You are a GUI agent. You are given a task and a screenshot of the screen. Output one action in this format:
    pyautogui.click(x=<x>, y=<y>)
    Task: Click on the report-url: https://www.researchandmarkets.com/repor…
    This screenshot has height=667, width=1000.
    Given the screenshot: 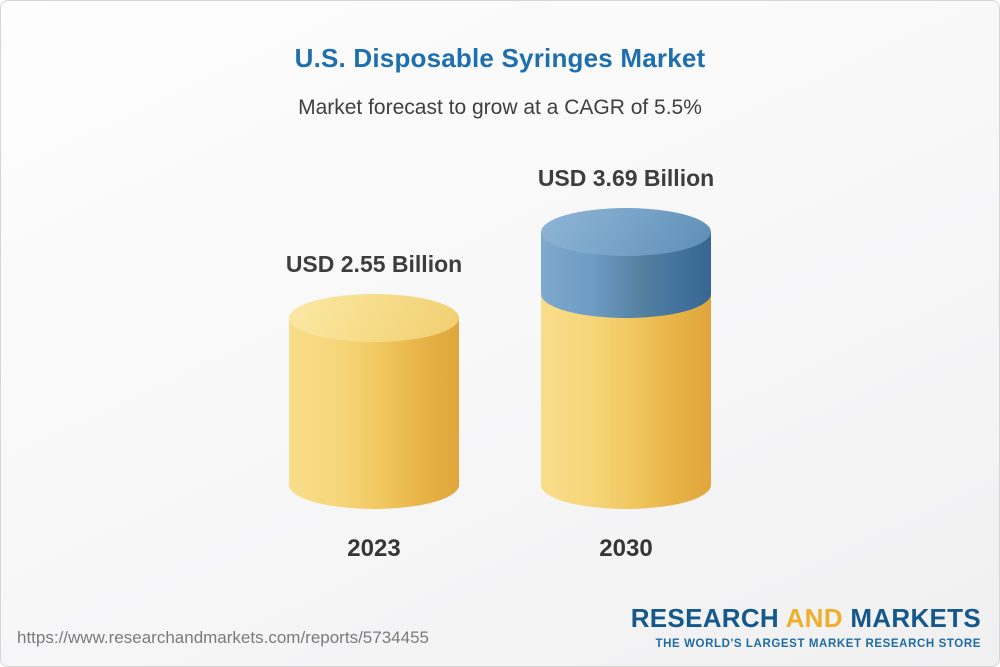 What is the action you would take?
    pyautogui.click(x=223, y=637)
    